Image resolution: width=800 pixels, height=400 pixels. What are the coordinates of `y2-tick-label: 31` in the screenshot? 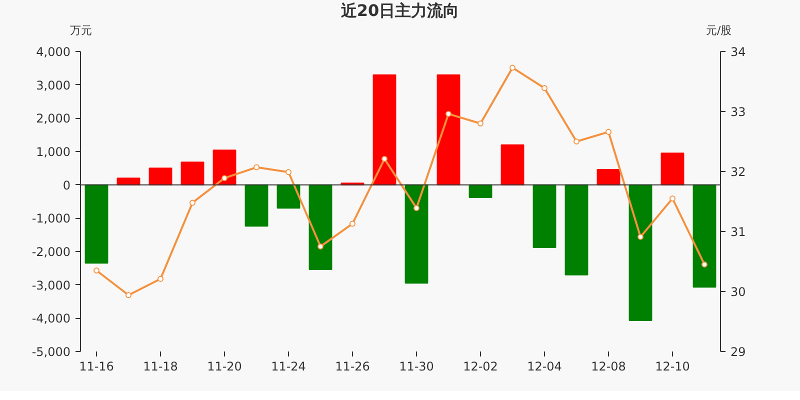 It's located at (738, 231).